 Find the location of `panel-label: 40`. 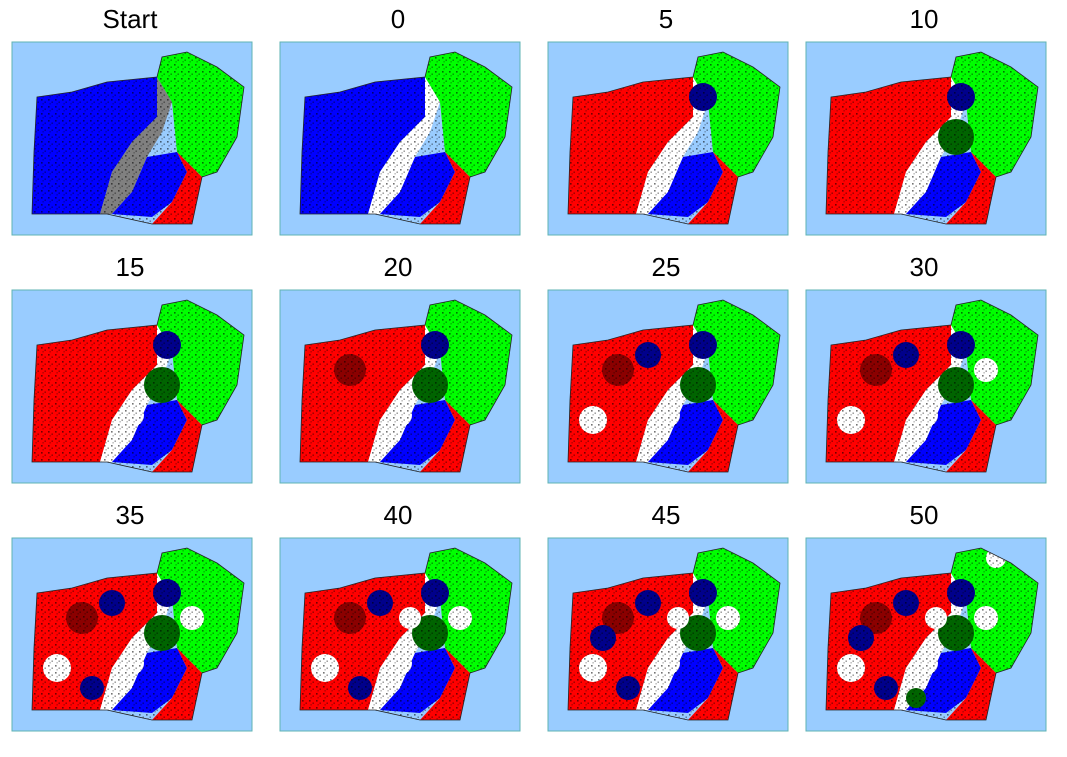

panel-label: 40 is located at coordinates (398, 515).